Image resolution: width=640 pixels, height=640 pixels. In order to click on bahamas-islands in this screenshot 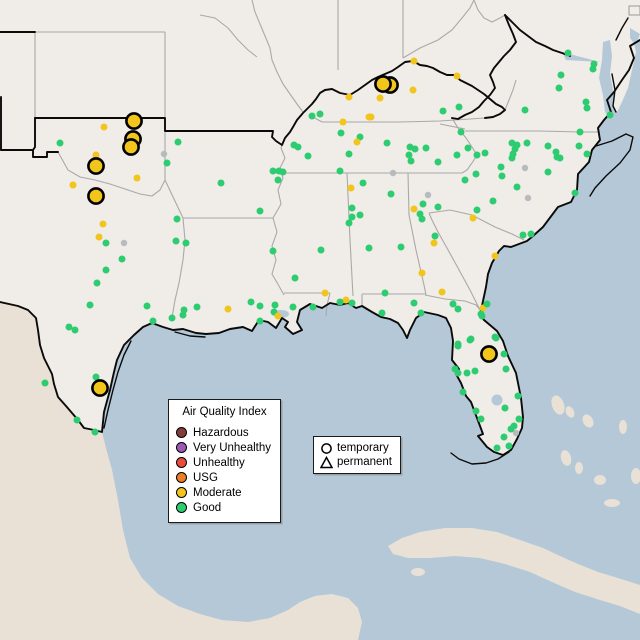, I will do `click(595, 451)`.